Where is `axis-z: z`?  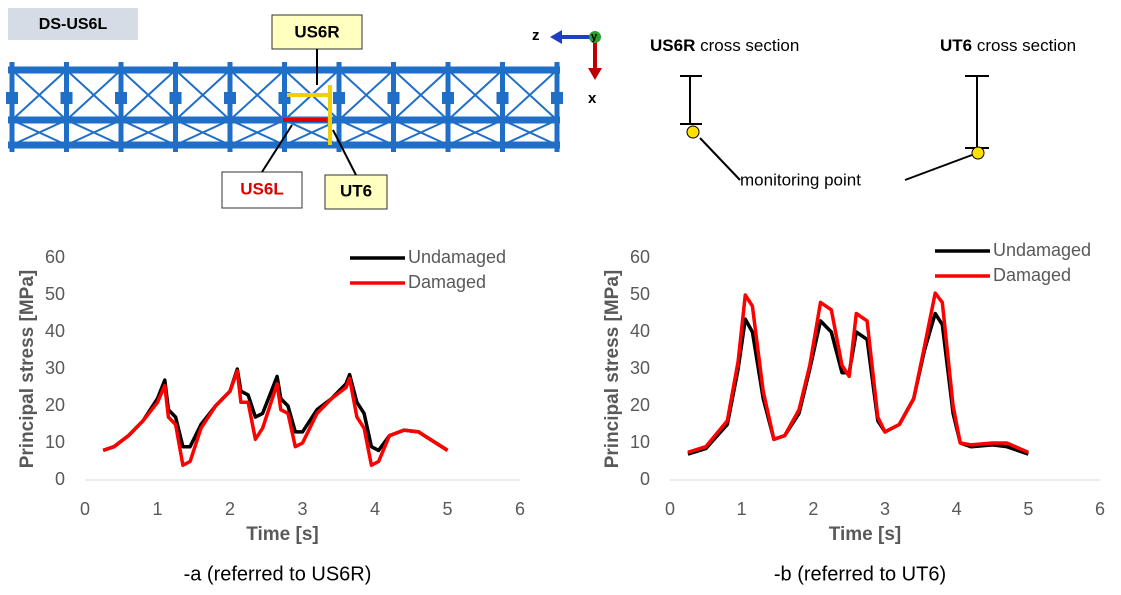 axis-z: z is located at coordinates (536, 35).